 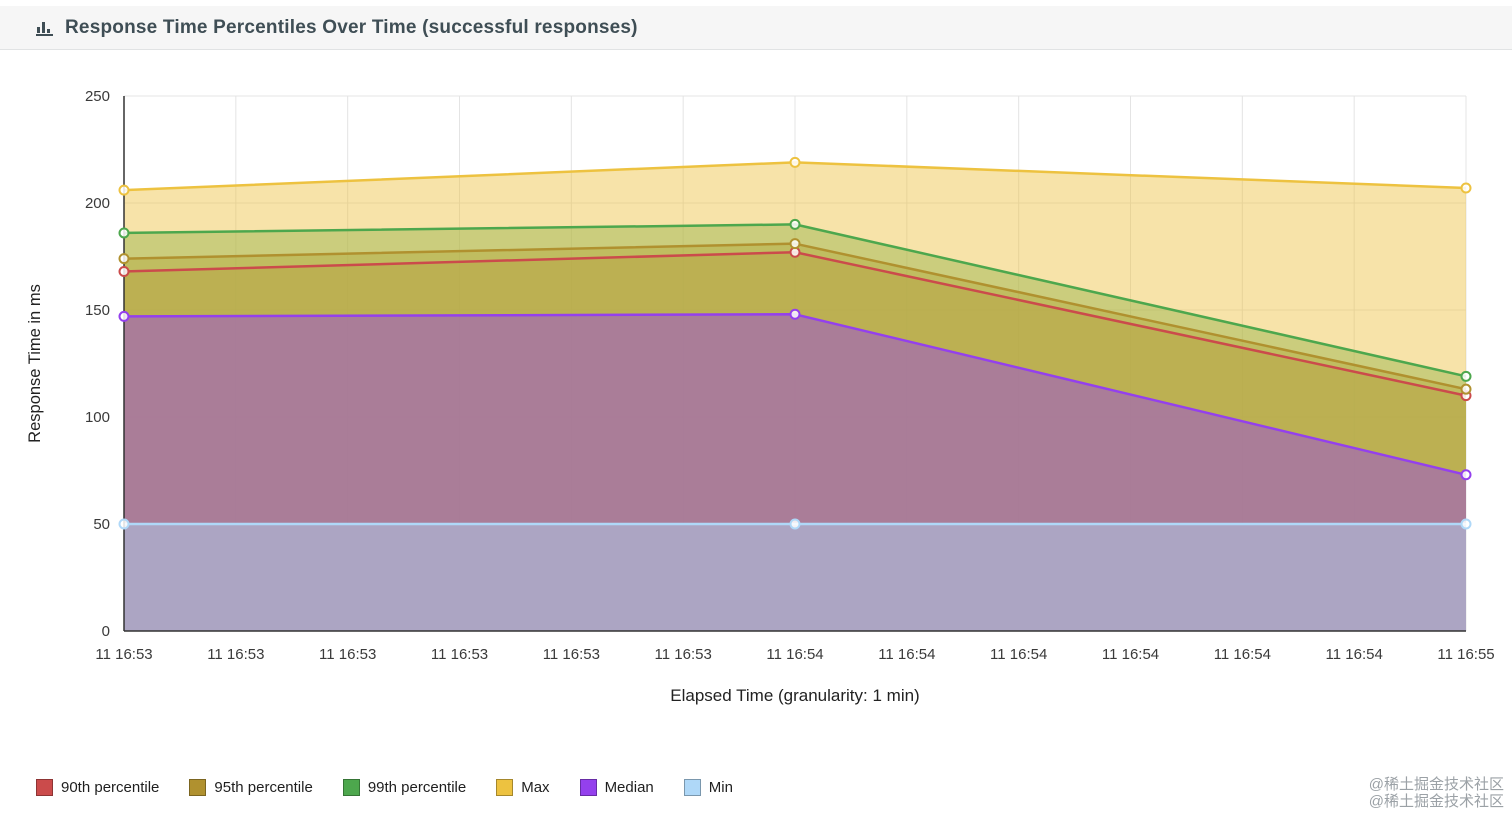 I want to click on legend-item-90th-percentile: 90th percentile, so click(x=97, y=787).